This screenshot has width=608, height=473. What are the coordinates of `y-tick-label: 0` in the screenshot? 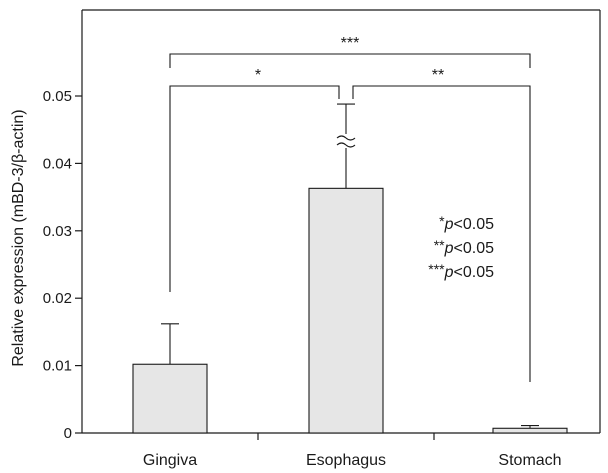 It's located at (68, 433).